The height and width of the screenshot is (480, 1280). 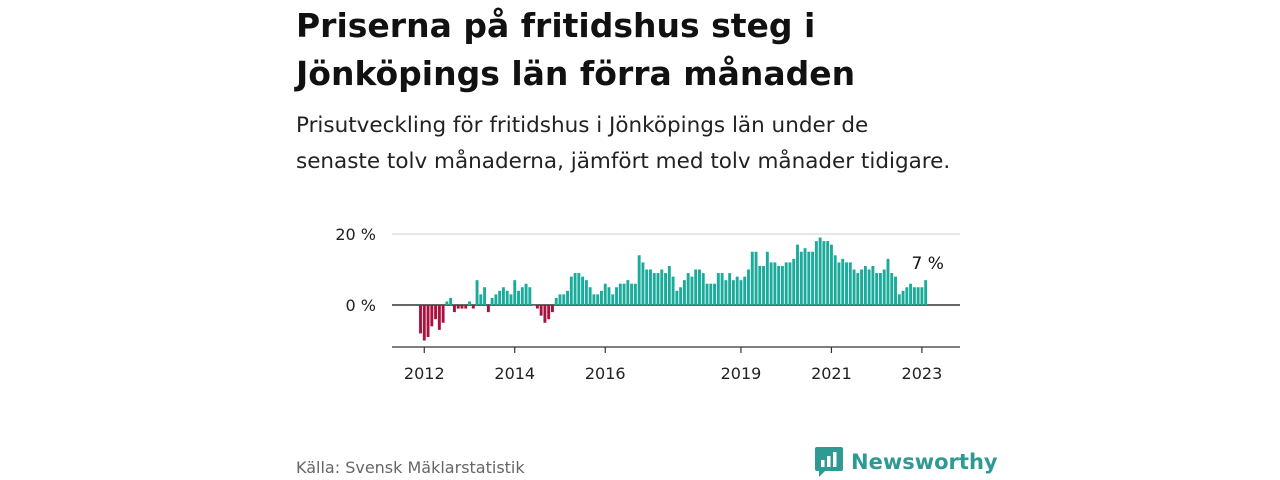 I want to click on source-note: Källa: Svensk Mäklarstatistik, so click(x=410, y=467).